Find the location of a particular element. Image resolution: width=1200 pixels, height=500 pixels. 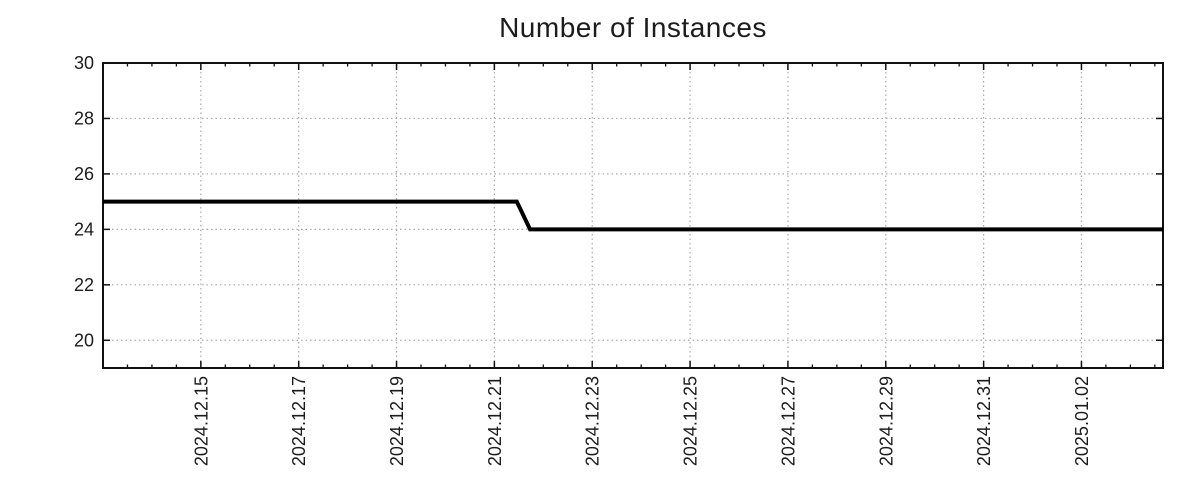

y-tick-label: 30 is located at coordinates (84, 63).